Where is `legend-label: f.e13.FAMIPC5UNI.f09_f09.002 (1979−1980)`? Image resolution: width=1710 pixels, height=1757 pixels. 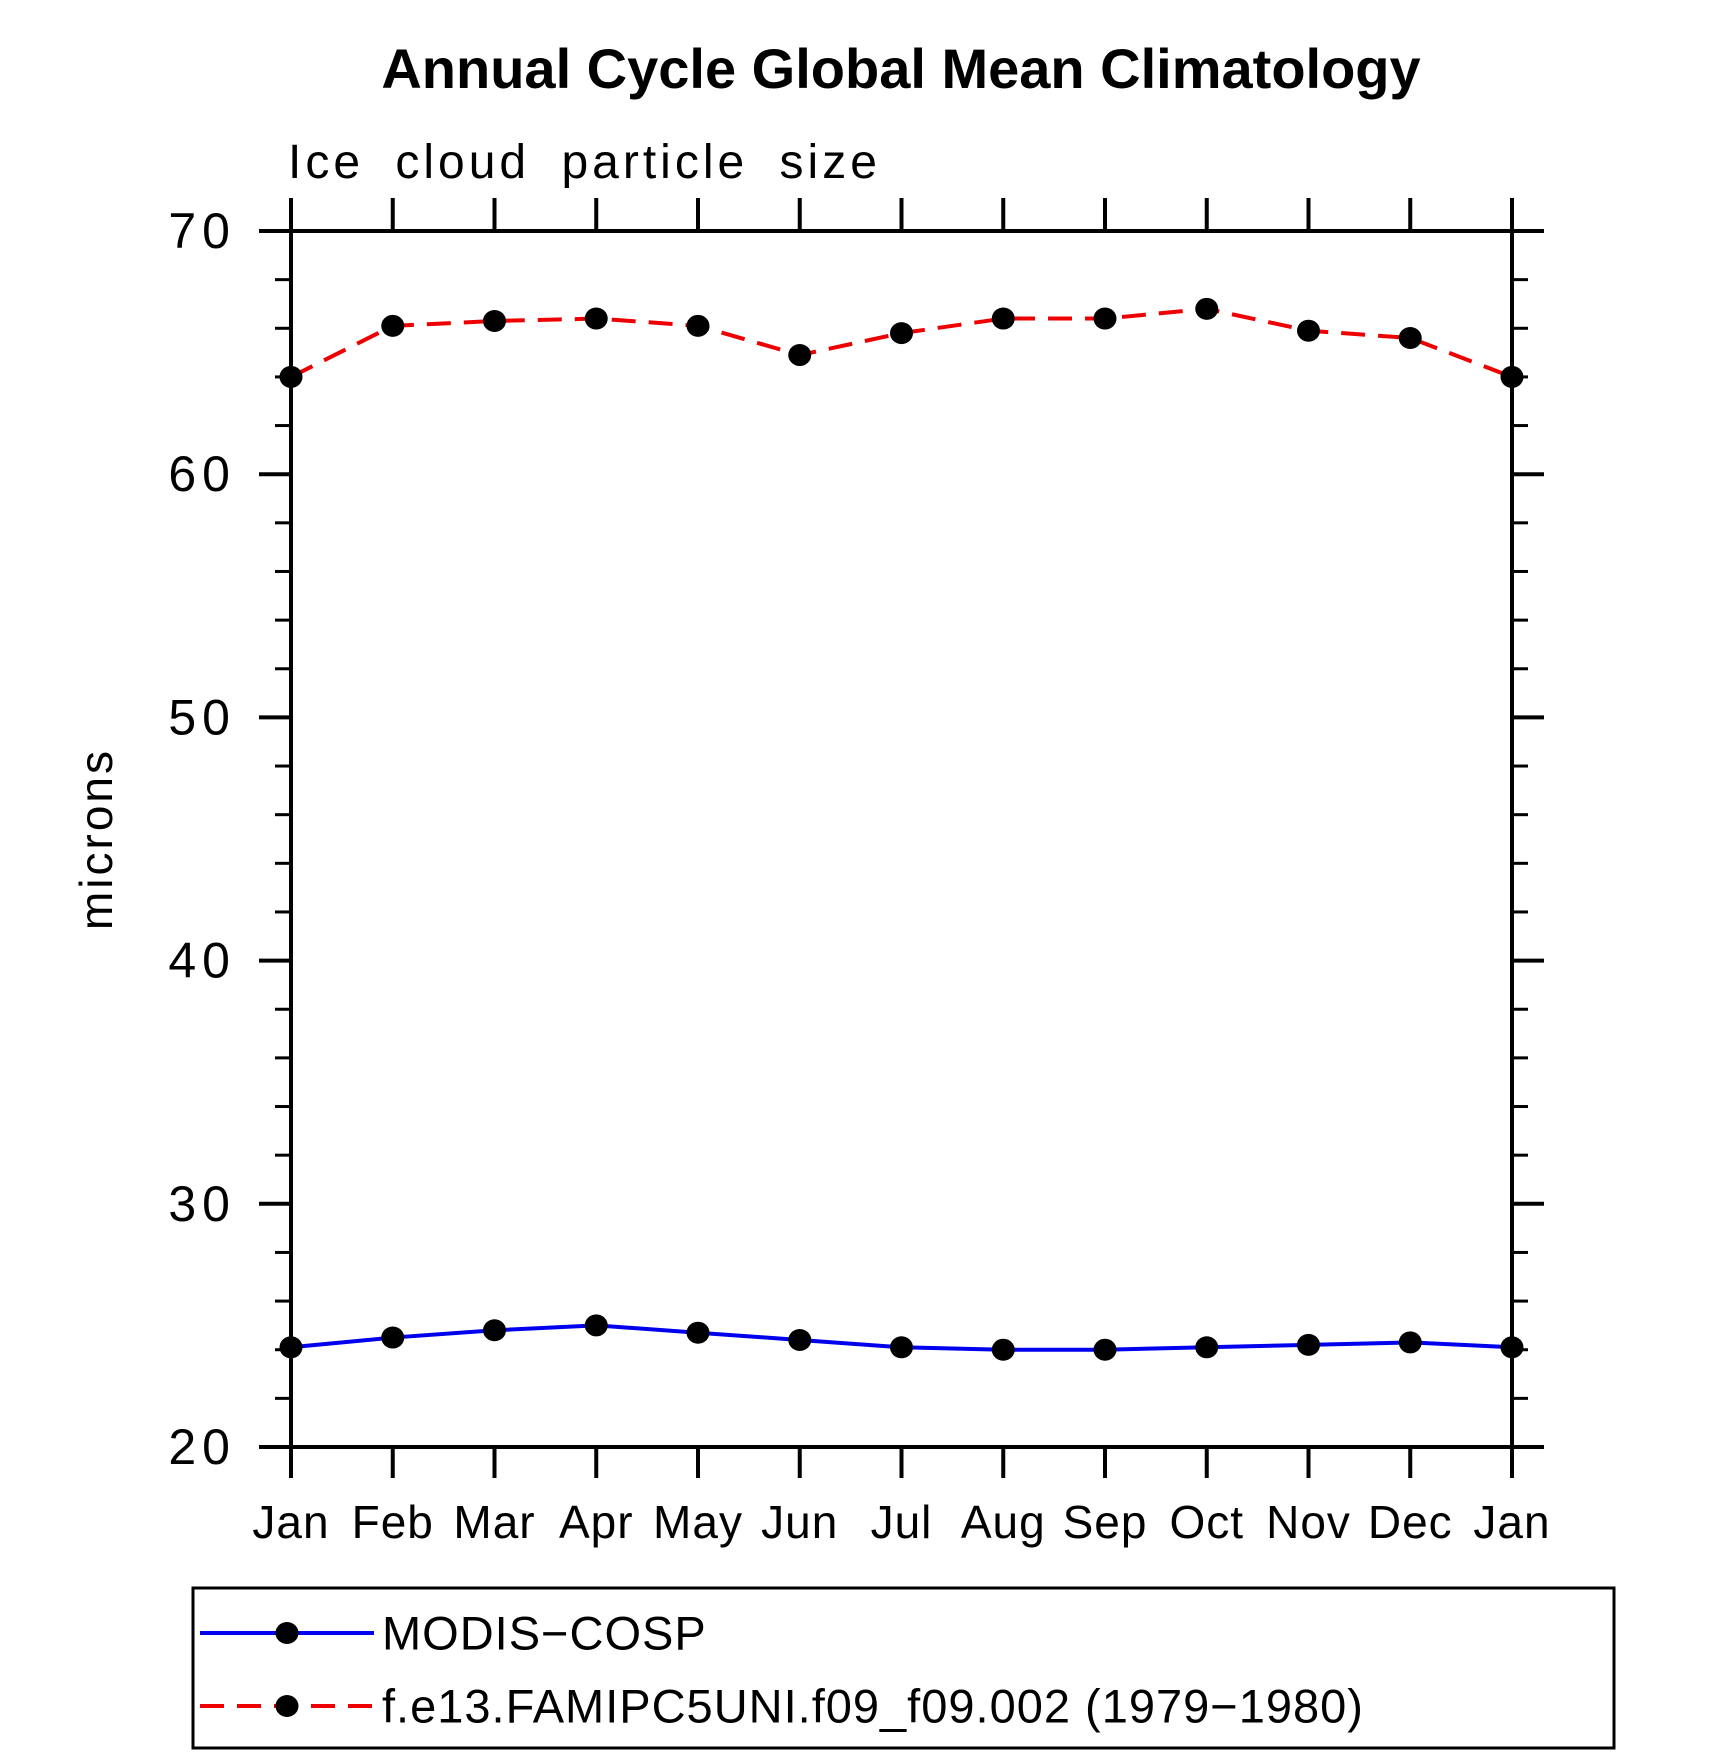 legend-label: f.e13.FAMIPC5UNI.f09_f09.002 (1979−1980) is located at coordinates (873, 1706).